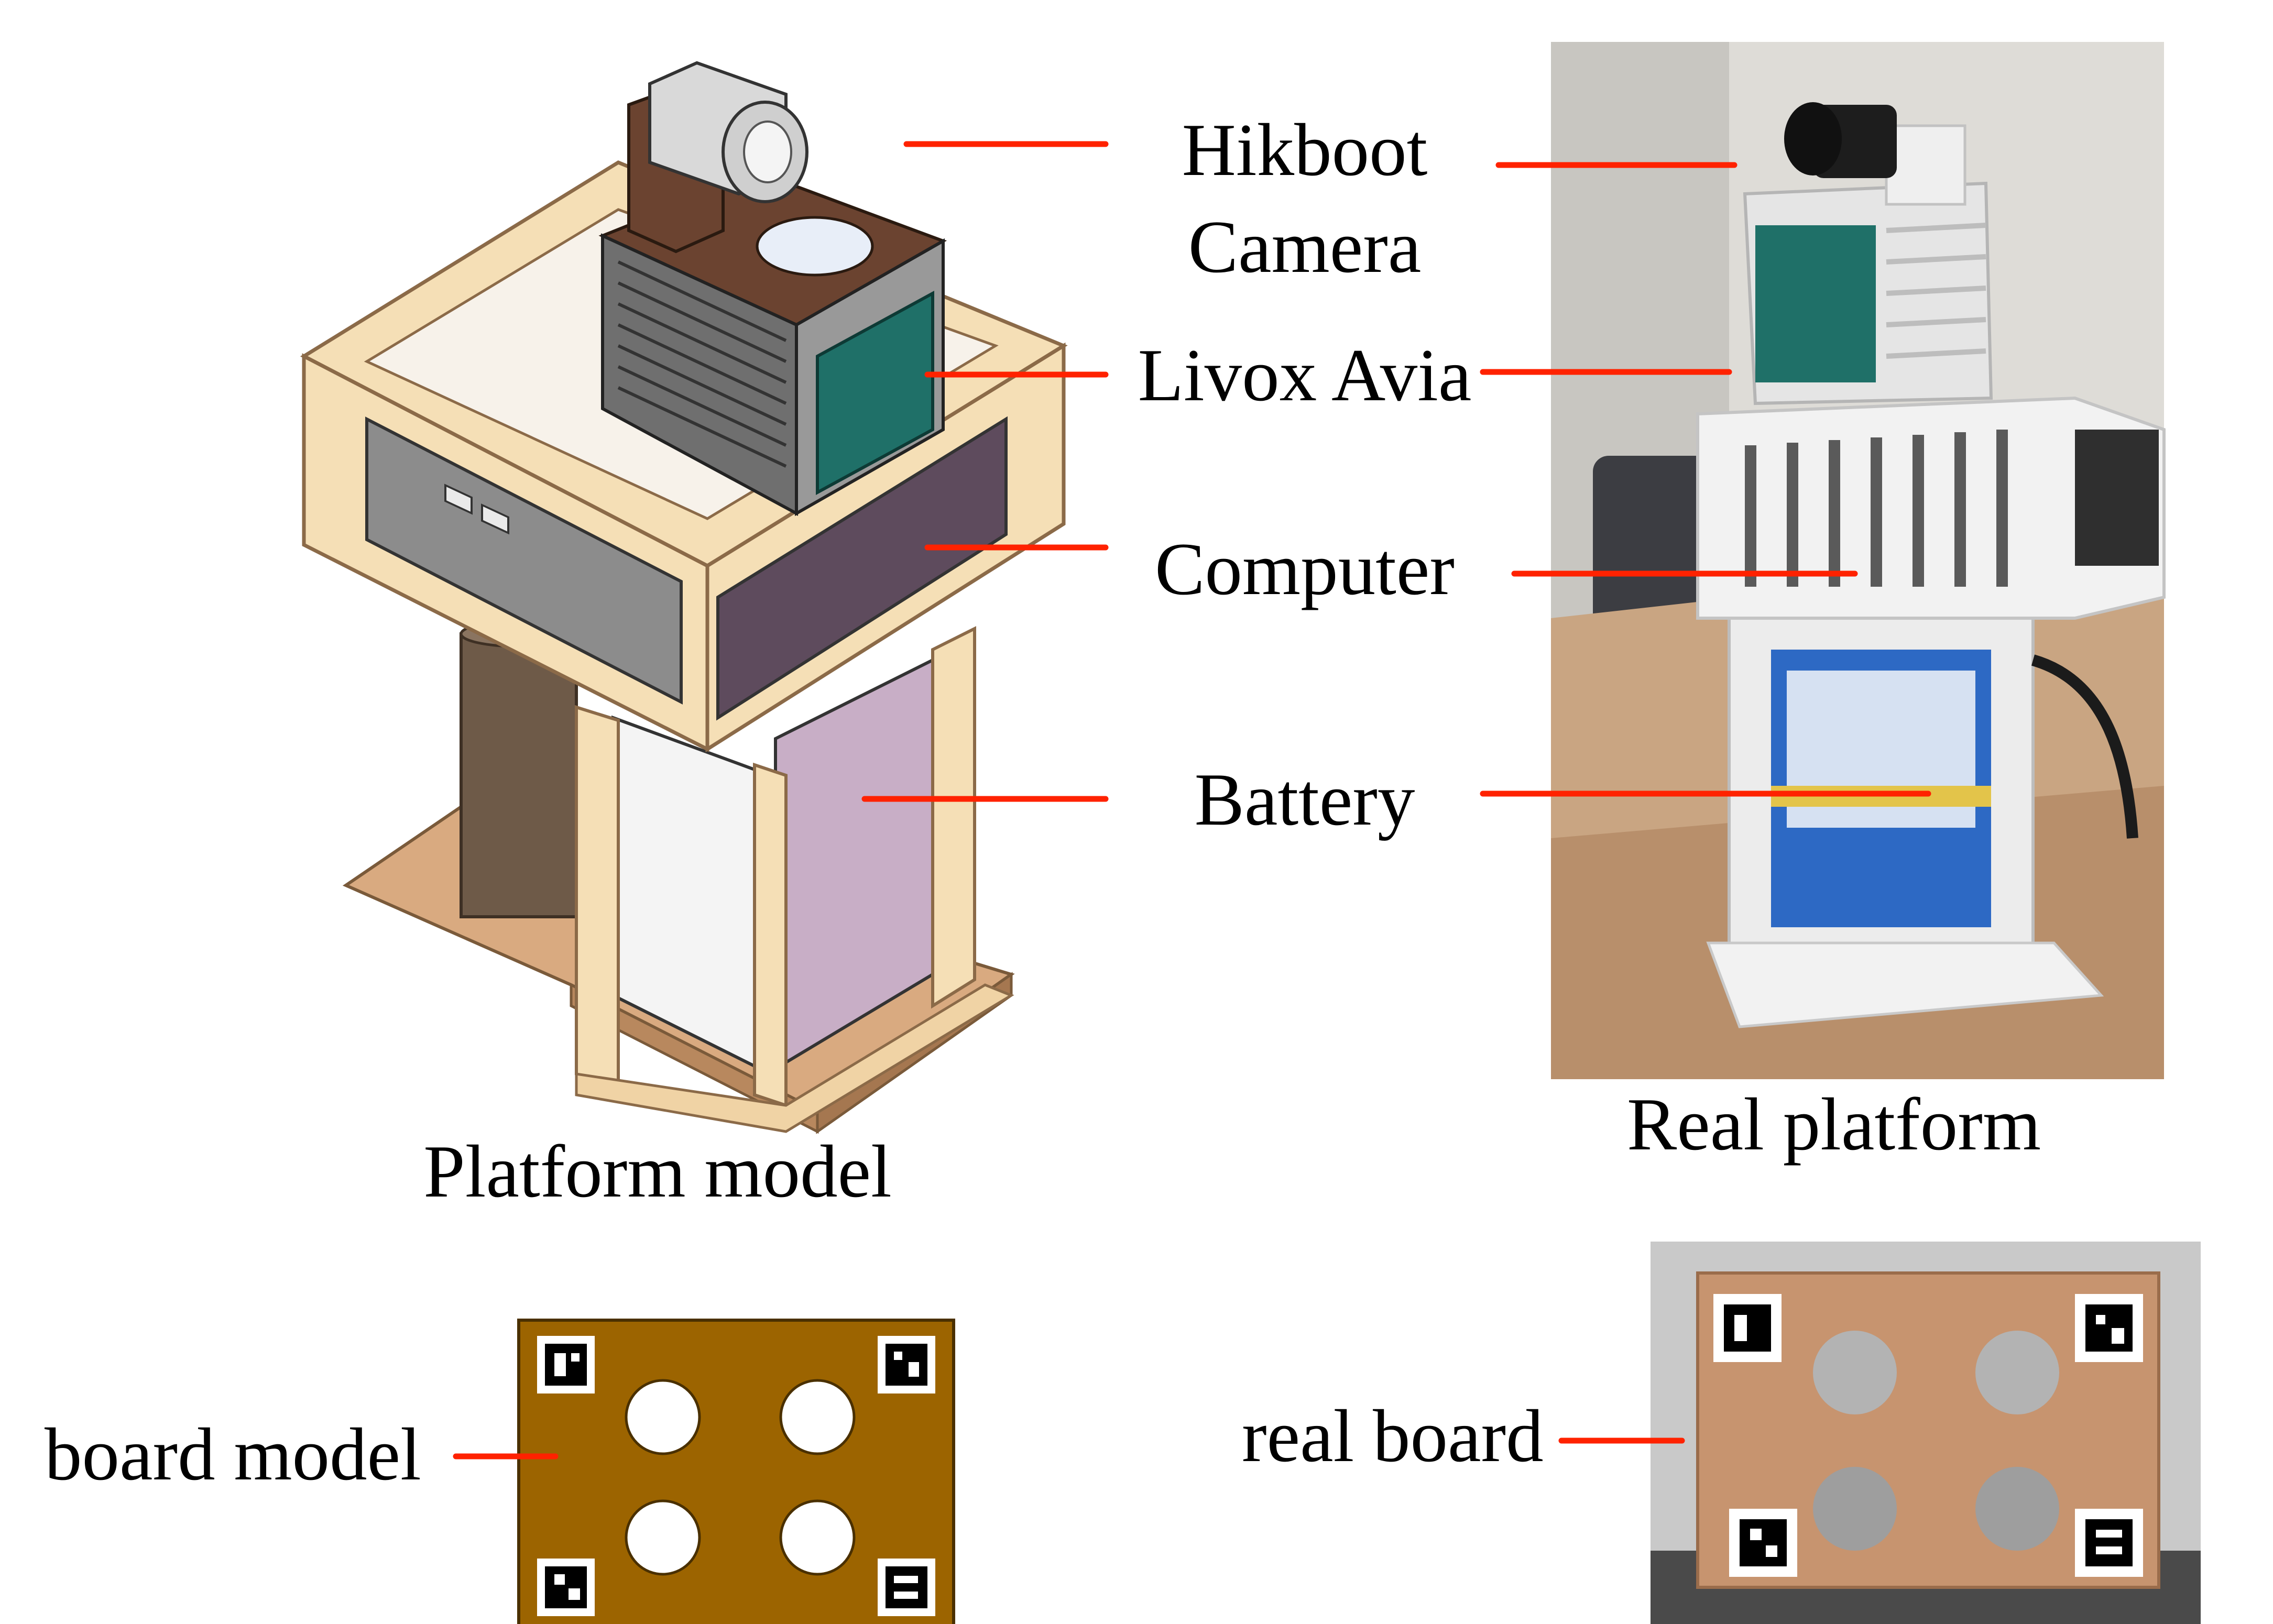 This screenshot has width=2273, height=1624. What do you see at coordinates (736, 1471) in the screenshot?
I see `board-model-drawing` at bounding box center [736, 1471].